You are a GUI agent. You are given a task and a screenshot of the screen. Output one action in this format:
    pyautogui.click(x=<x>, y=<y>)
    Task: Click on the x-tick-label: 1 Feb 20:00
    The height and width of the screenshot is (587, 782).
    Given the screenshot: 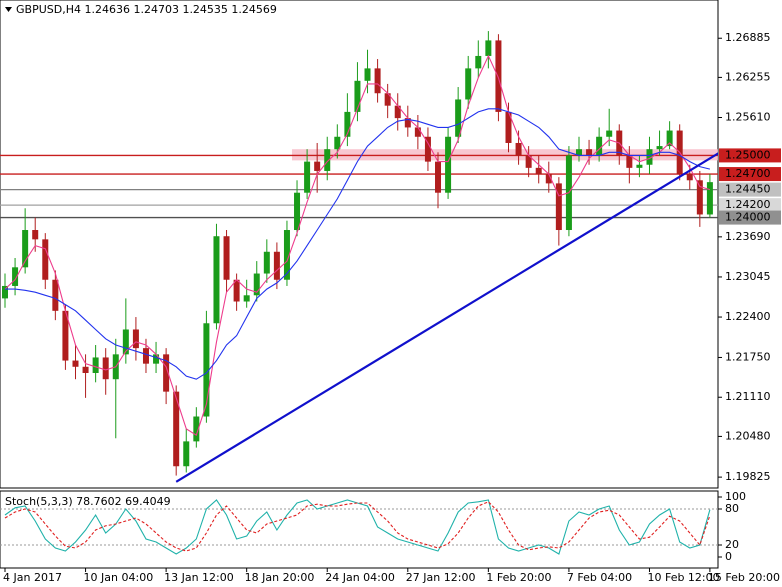 What is the action you would take?
    pyautogui.click(x=518, y=577)
    